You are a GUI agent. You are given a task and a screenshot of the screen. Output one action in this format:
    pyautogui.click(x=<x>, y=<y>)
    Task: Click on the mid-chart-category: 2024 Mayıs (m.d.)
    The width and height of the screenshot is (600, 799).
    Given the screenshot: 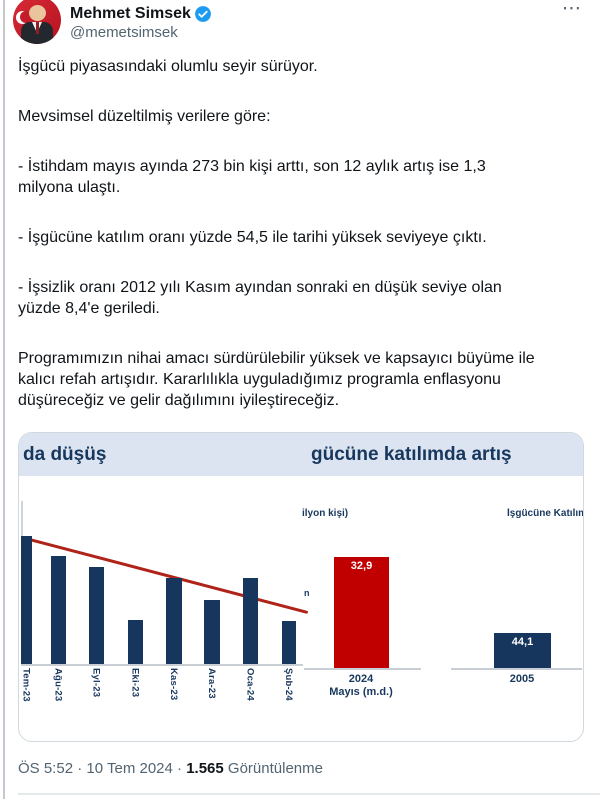 What is the action you would take?
    pyautogui.click(x=361, y=685)
    